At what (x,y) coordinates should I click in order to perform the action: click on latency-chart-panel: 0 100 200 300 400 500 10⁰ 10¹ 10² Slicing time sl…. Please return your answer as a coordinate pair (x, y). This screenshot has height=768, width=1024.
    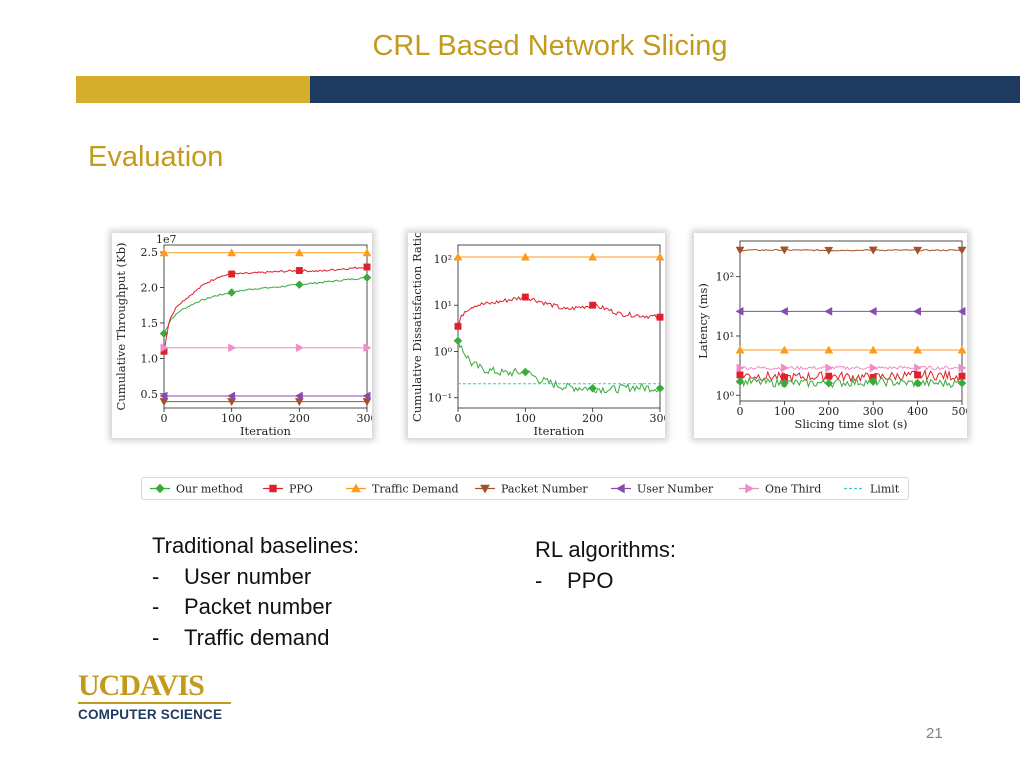
    Looking at the image, I should click on (830, 335).